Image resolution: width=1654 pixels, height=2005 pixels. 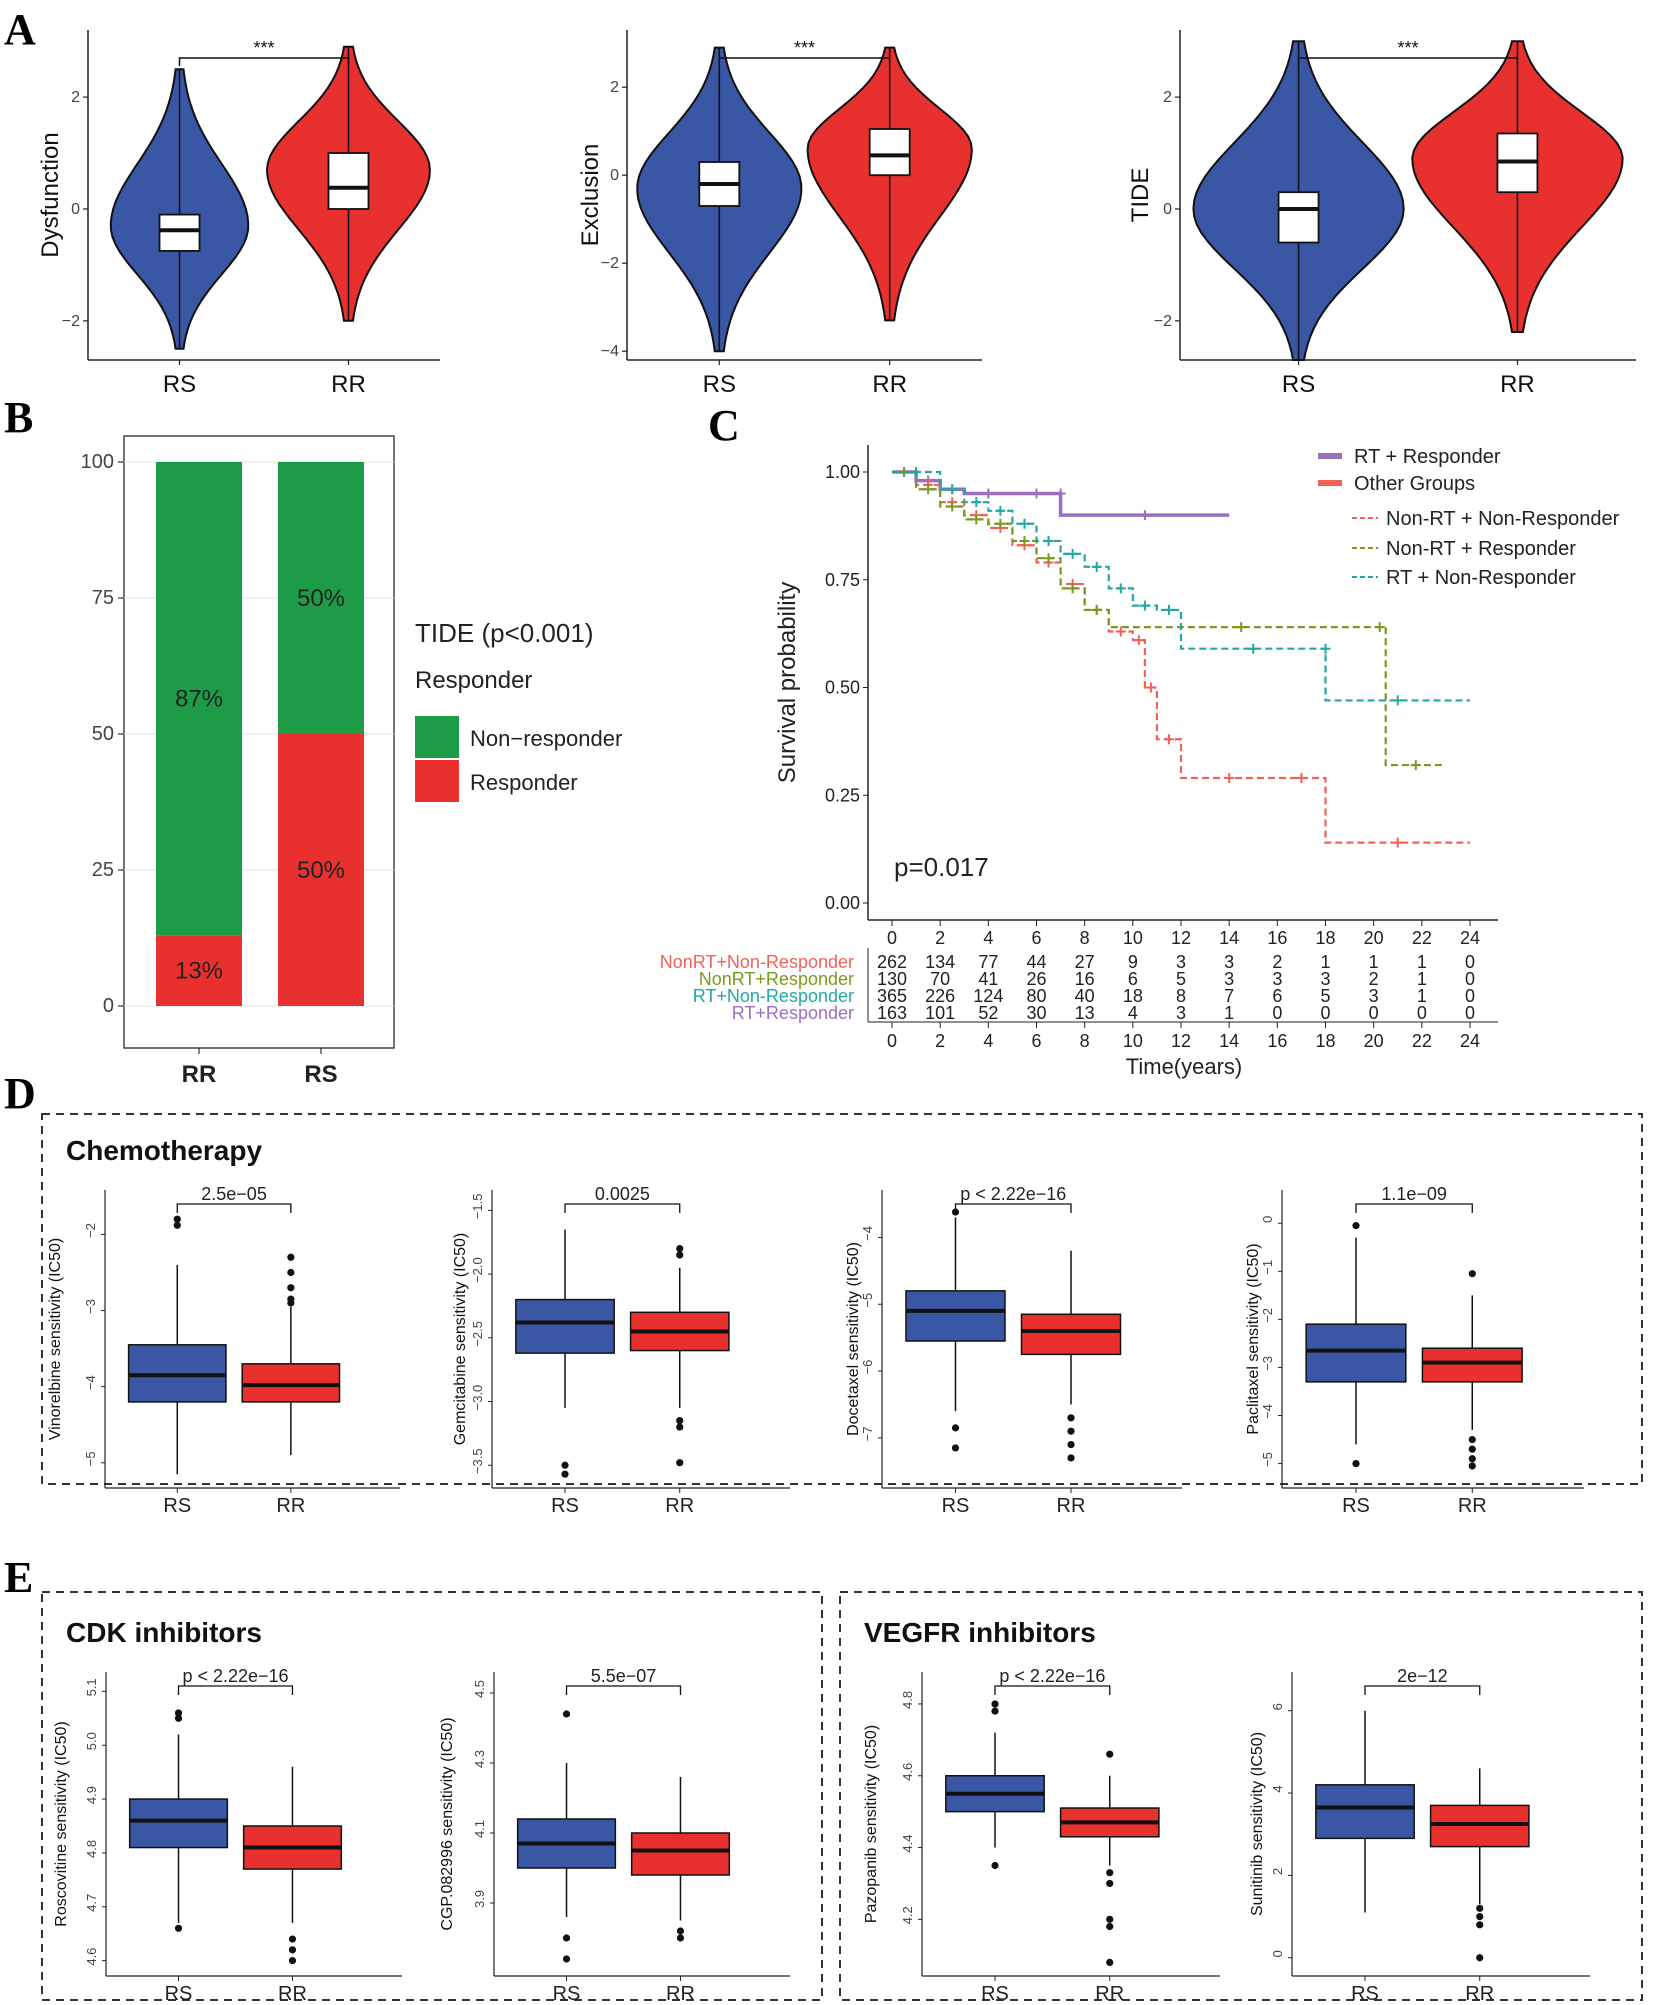 What do you see at coordinates (321, 598) in the screenshot?
I see `bar-nonresponder-rs` at bounding box center [321, 598].